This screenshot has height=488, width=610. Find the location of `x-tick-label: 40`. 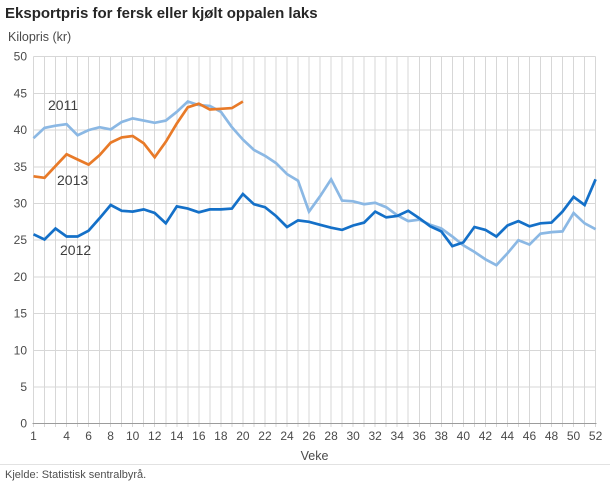

x-tick-label: 40 is located at coordinates (464, 436).